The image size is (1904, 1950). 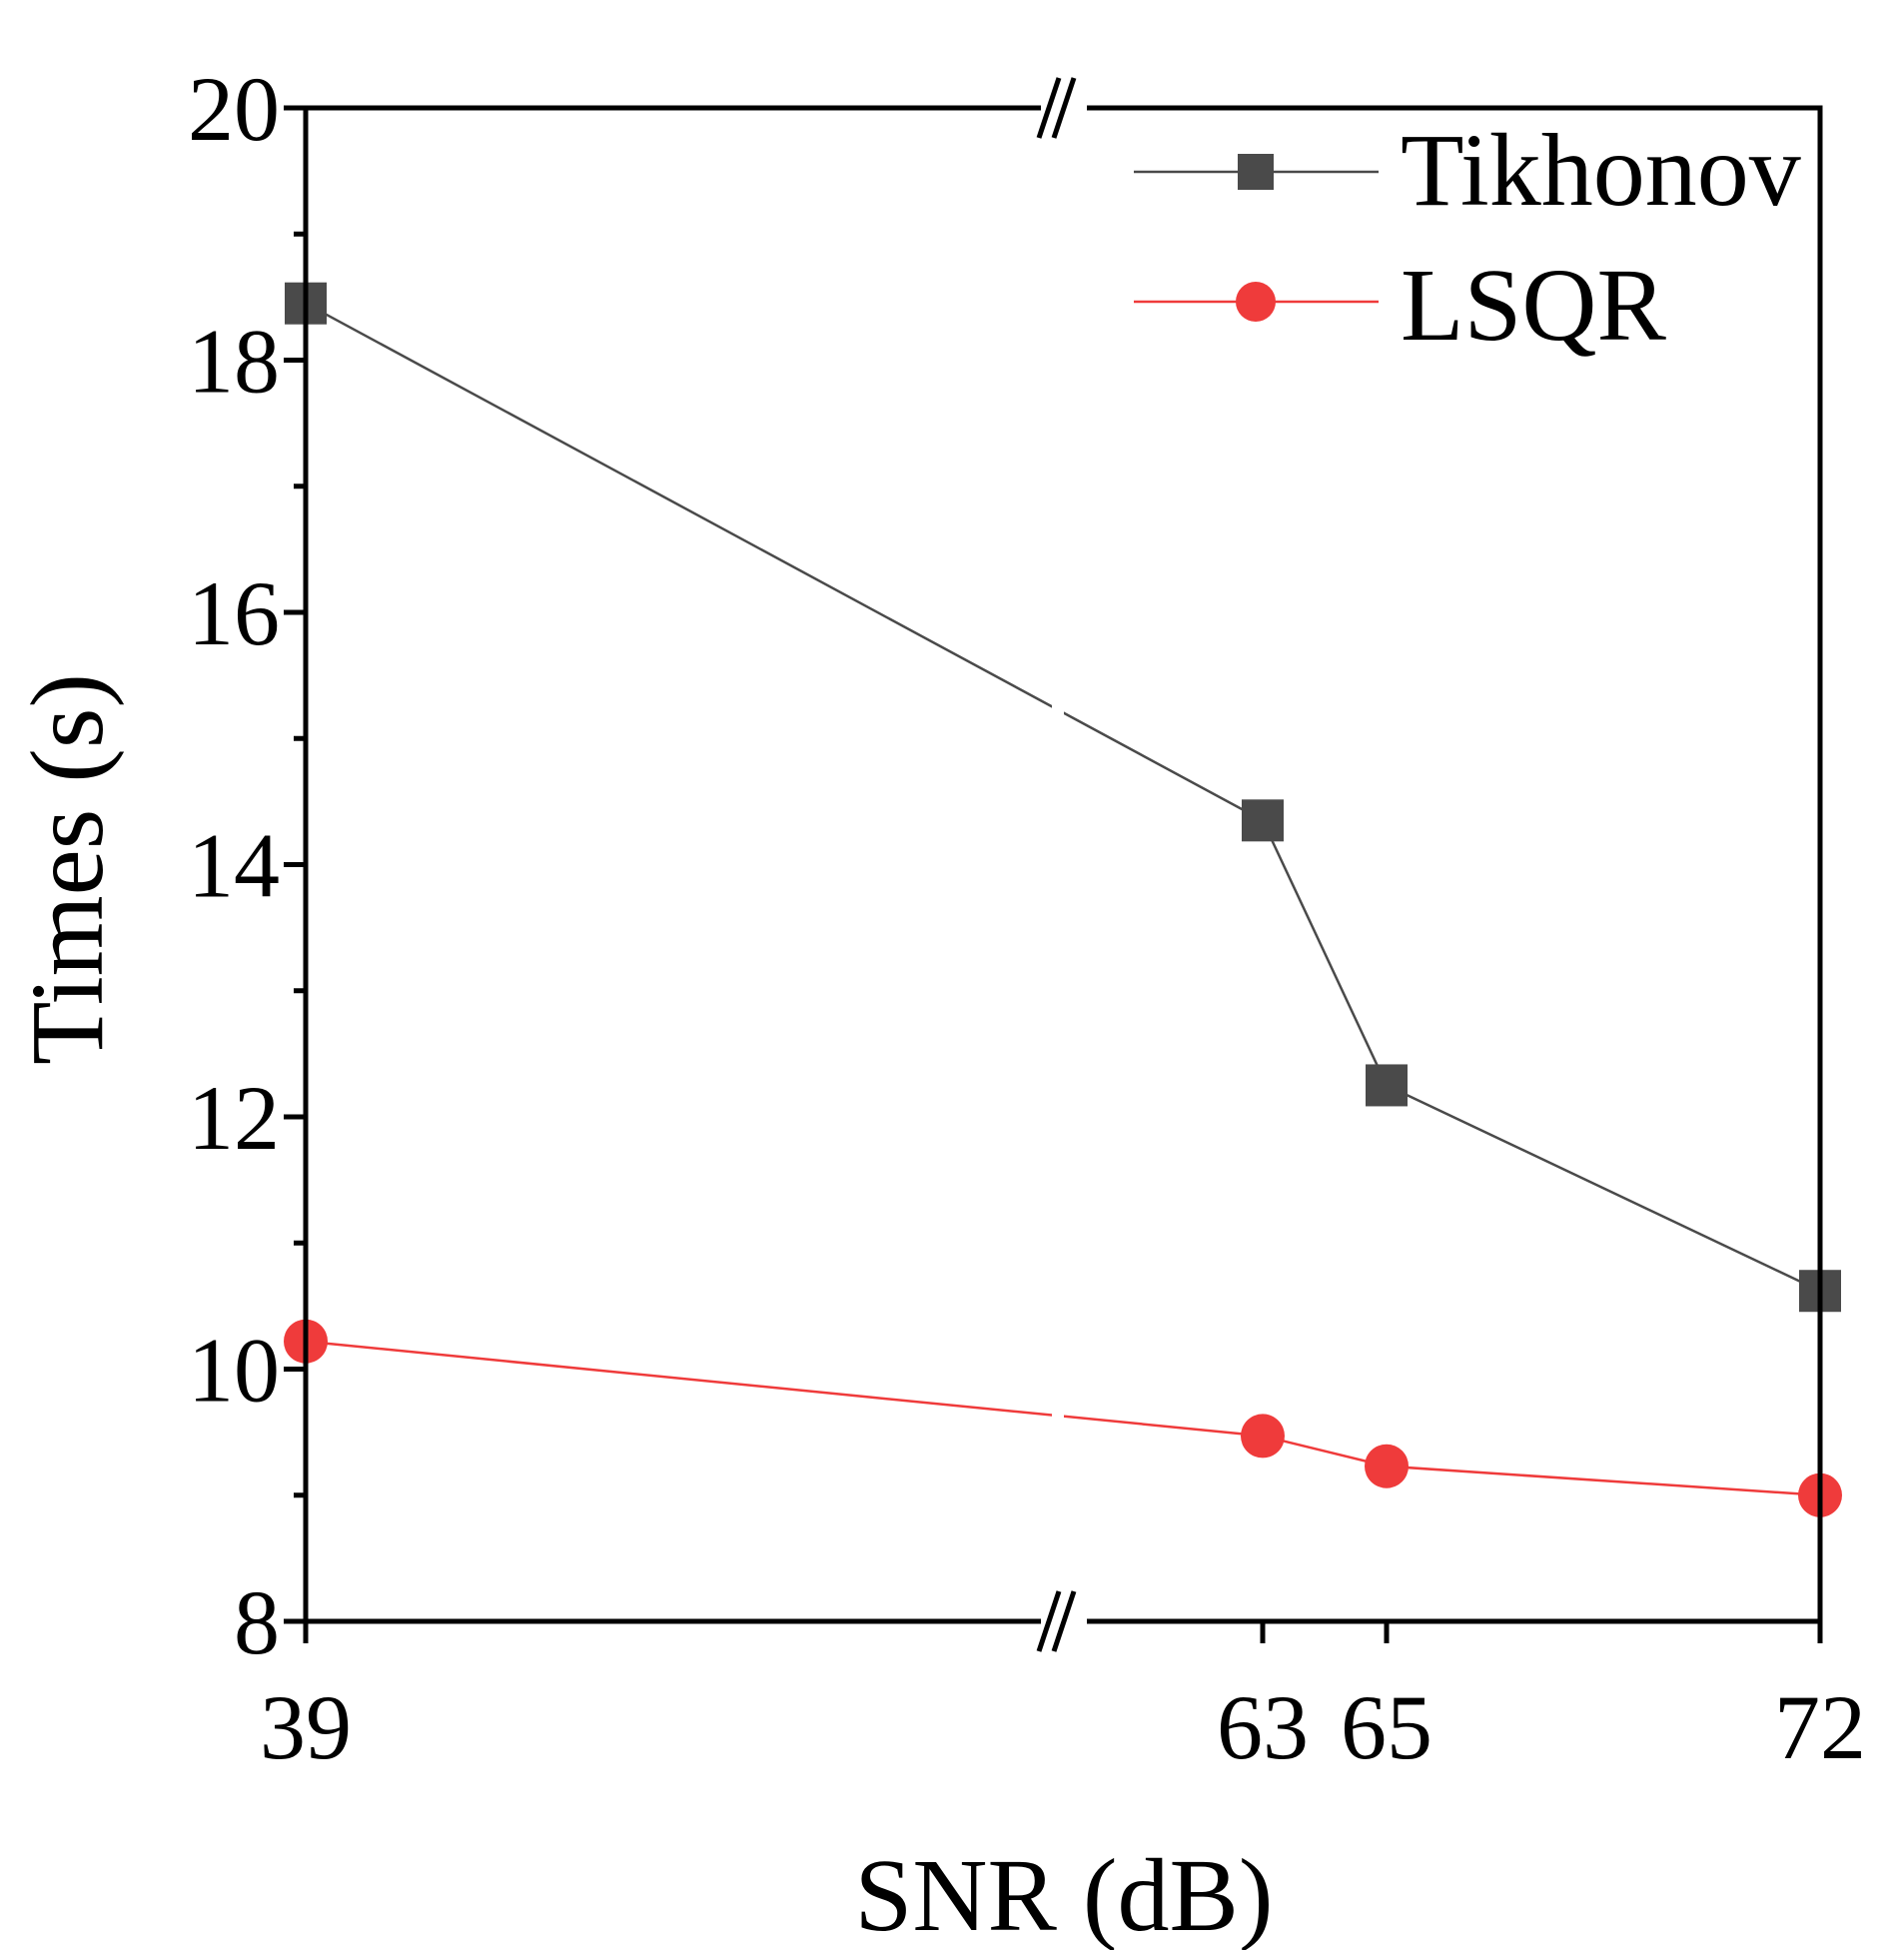 I want to click on y-tick-label: 8, so click(x=257, y=1622).